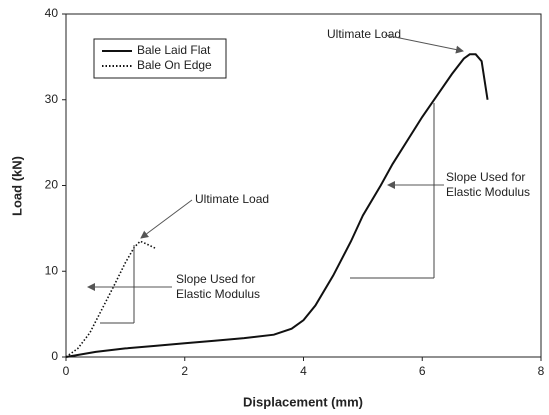 This screenshot has width=549, height=415. I want to click on x-tick-label: 2, so click(184, 371).